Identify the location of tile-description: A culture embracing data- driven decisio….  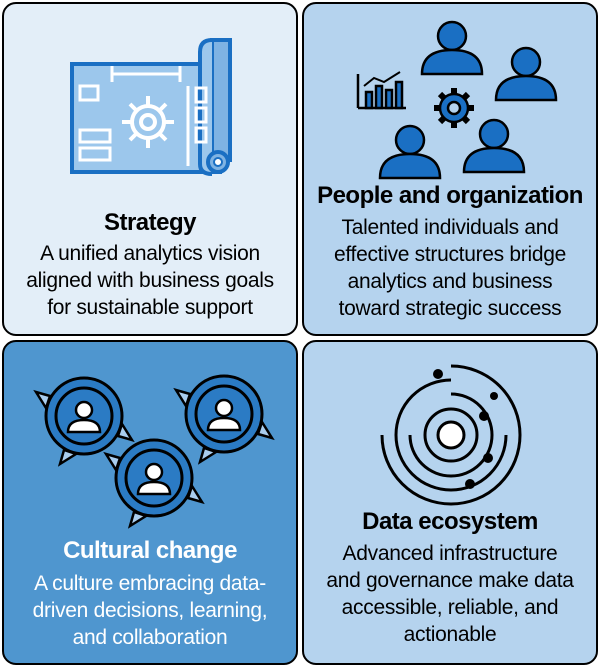
(150, 610).